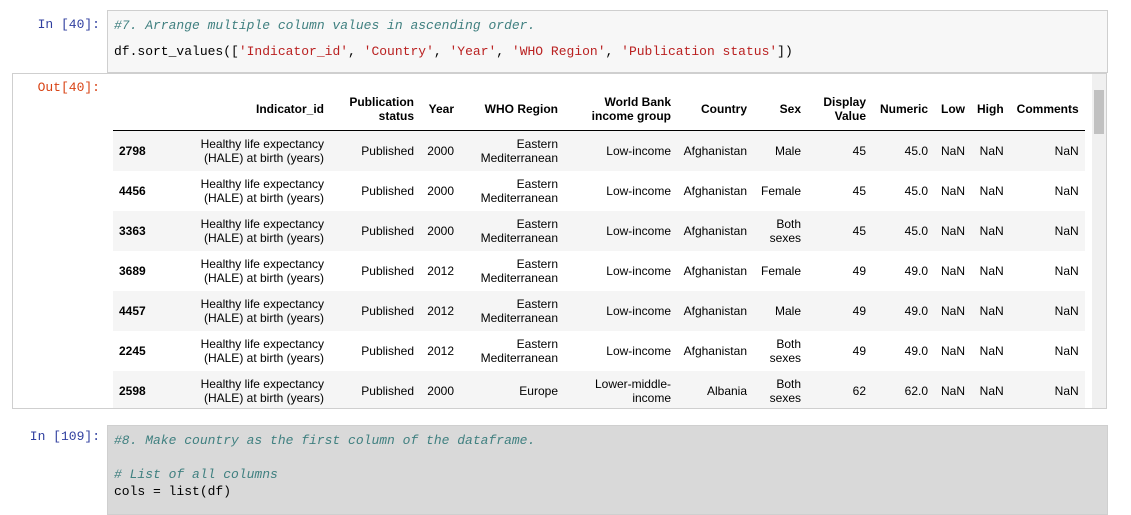  What do you see at coordinates (176, 51) in the screenshot?
I see `code-token: df.sort_values([` at bounding box center [176, 51].